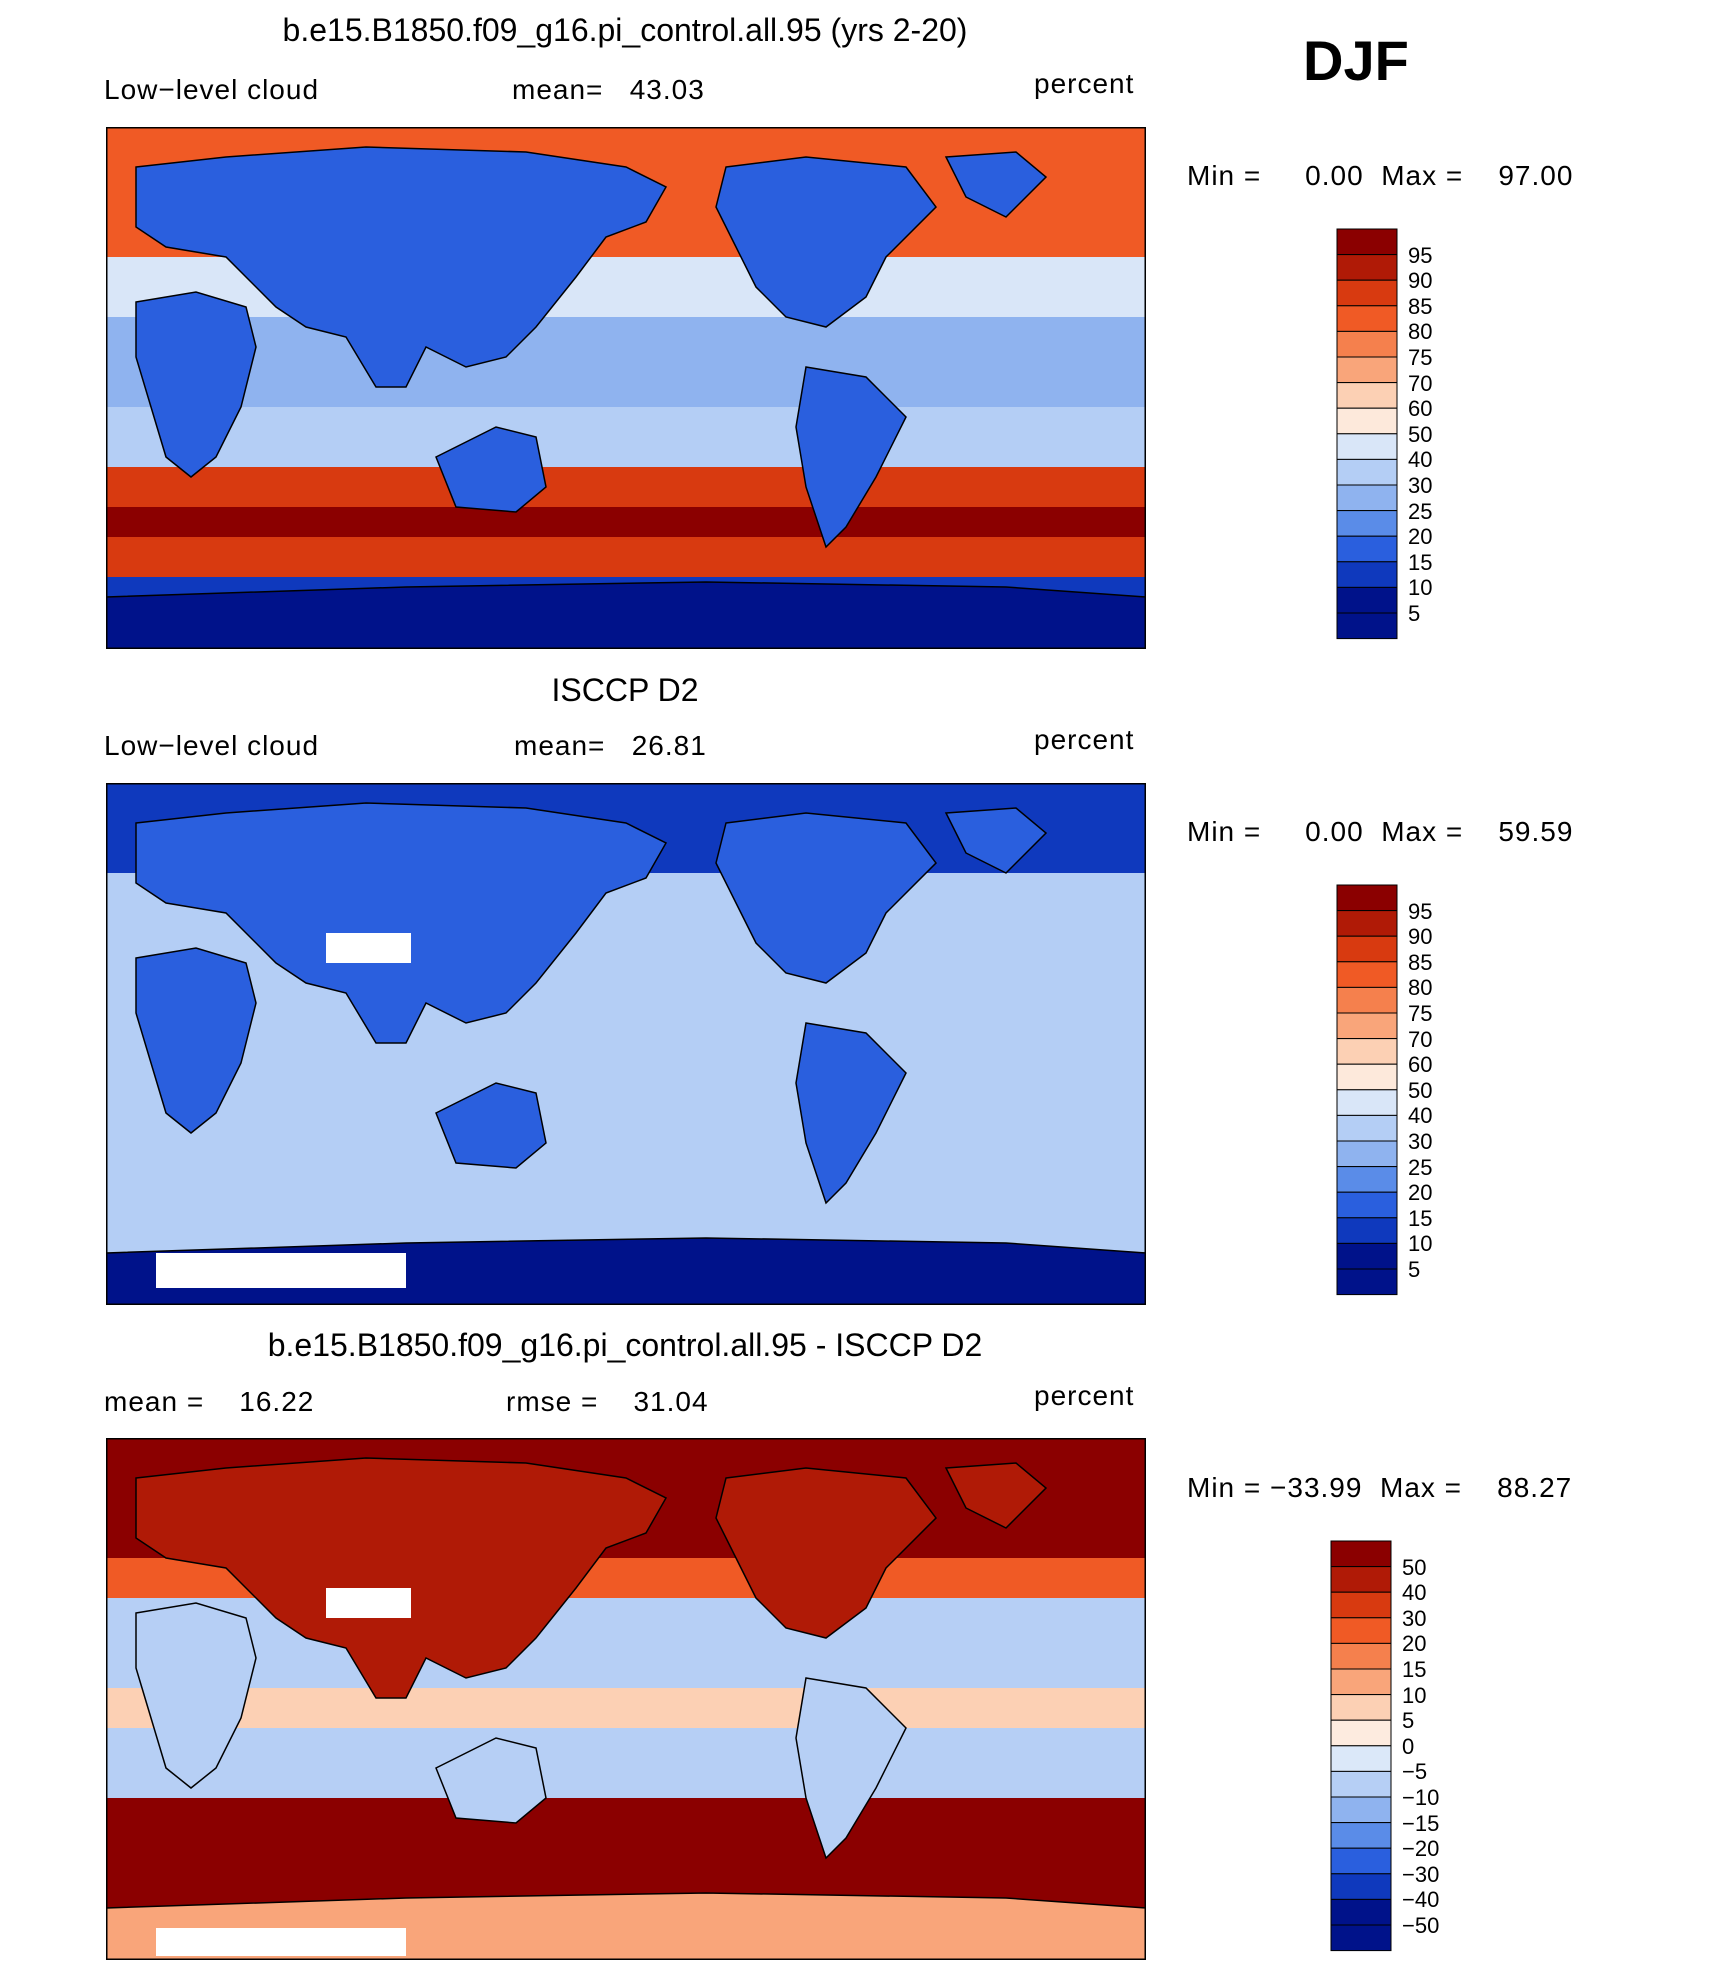 The height and width of the screenshot is (1963, 1710). What do you see at coordinates (1380, 831) in the screenshot?
I see `min-max-label: Min = 0.00 Max = 59.59` at bounding box center [1380, 831].